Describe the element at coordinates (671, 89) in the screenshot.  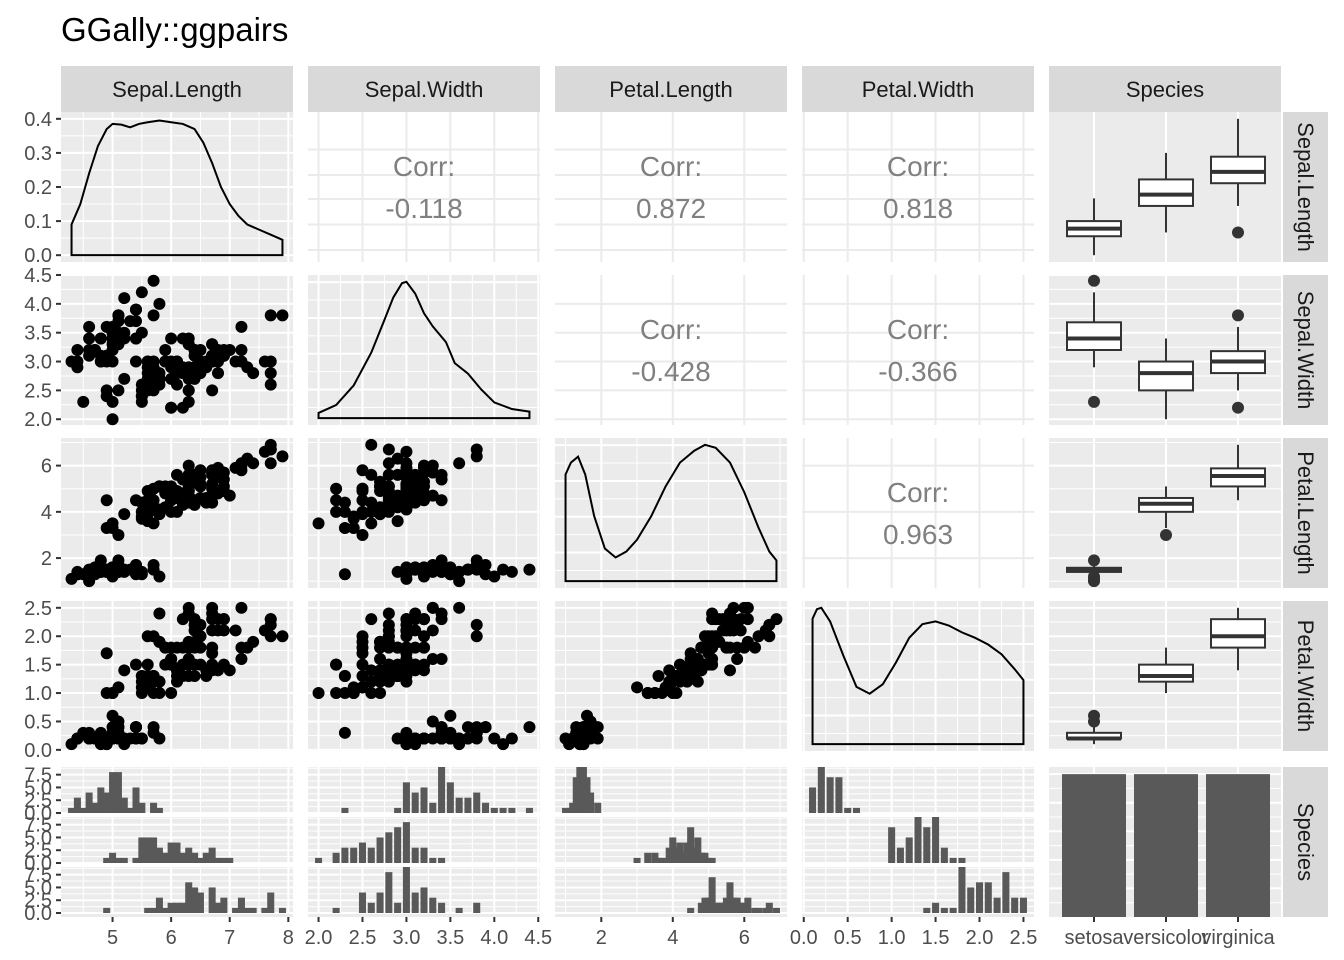
I see `top-strip-Petal.Length` at that location.